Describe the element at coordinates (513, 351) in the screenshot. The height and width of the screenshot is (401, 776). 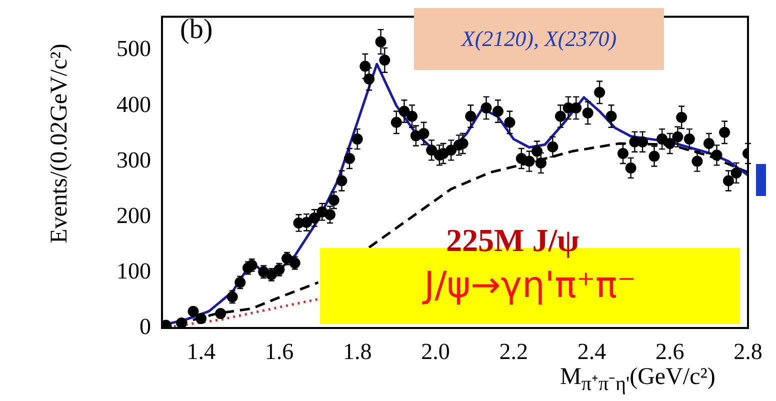
I see `x-tick-label: 2.2` at that location.